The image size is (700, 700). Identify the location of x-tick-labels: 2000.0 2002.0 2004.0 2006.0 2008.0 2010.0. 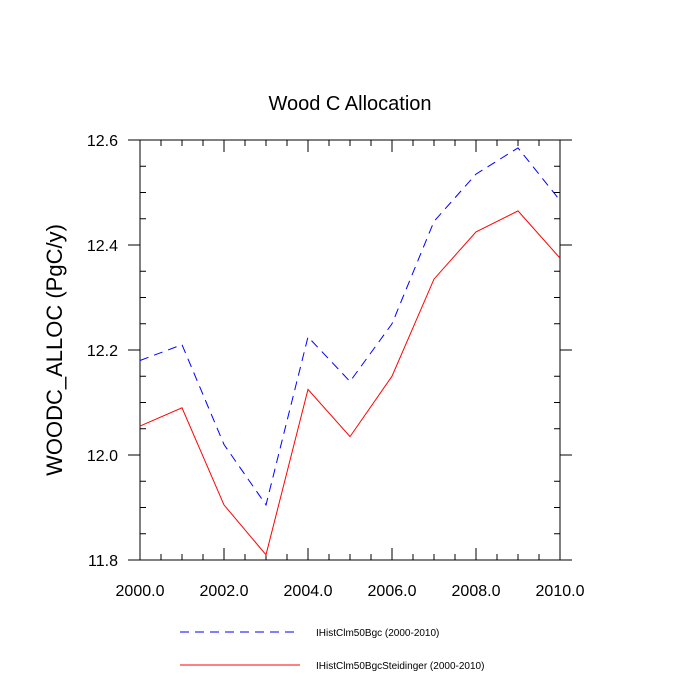
(350, 591).